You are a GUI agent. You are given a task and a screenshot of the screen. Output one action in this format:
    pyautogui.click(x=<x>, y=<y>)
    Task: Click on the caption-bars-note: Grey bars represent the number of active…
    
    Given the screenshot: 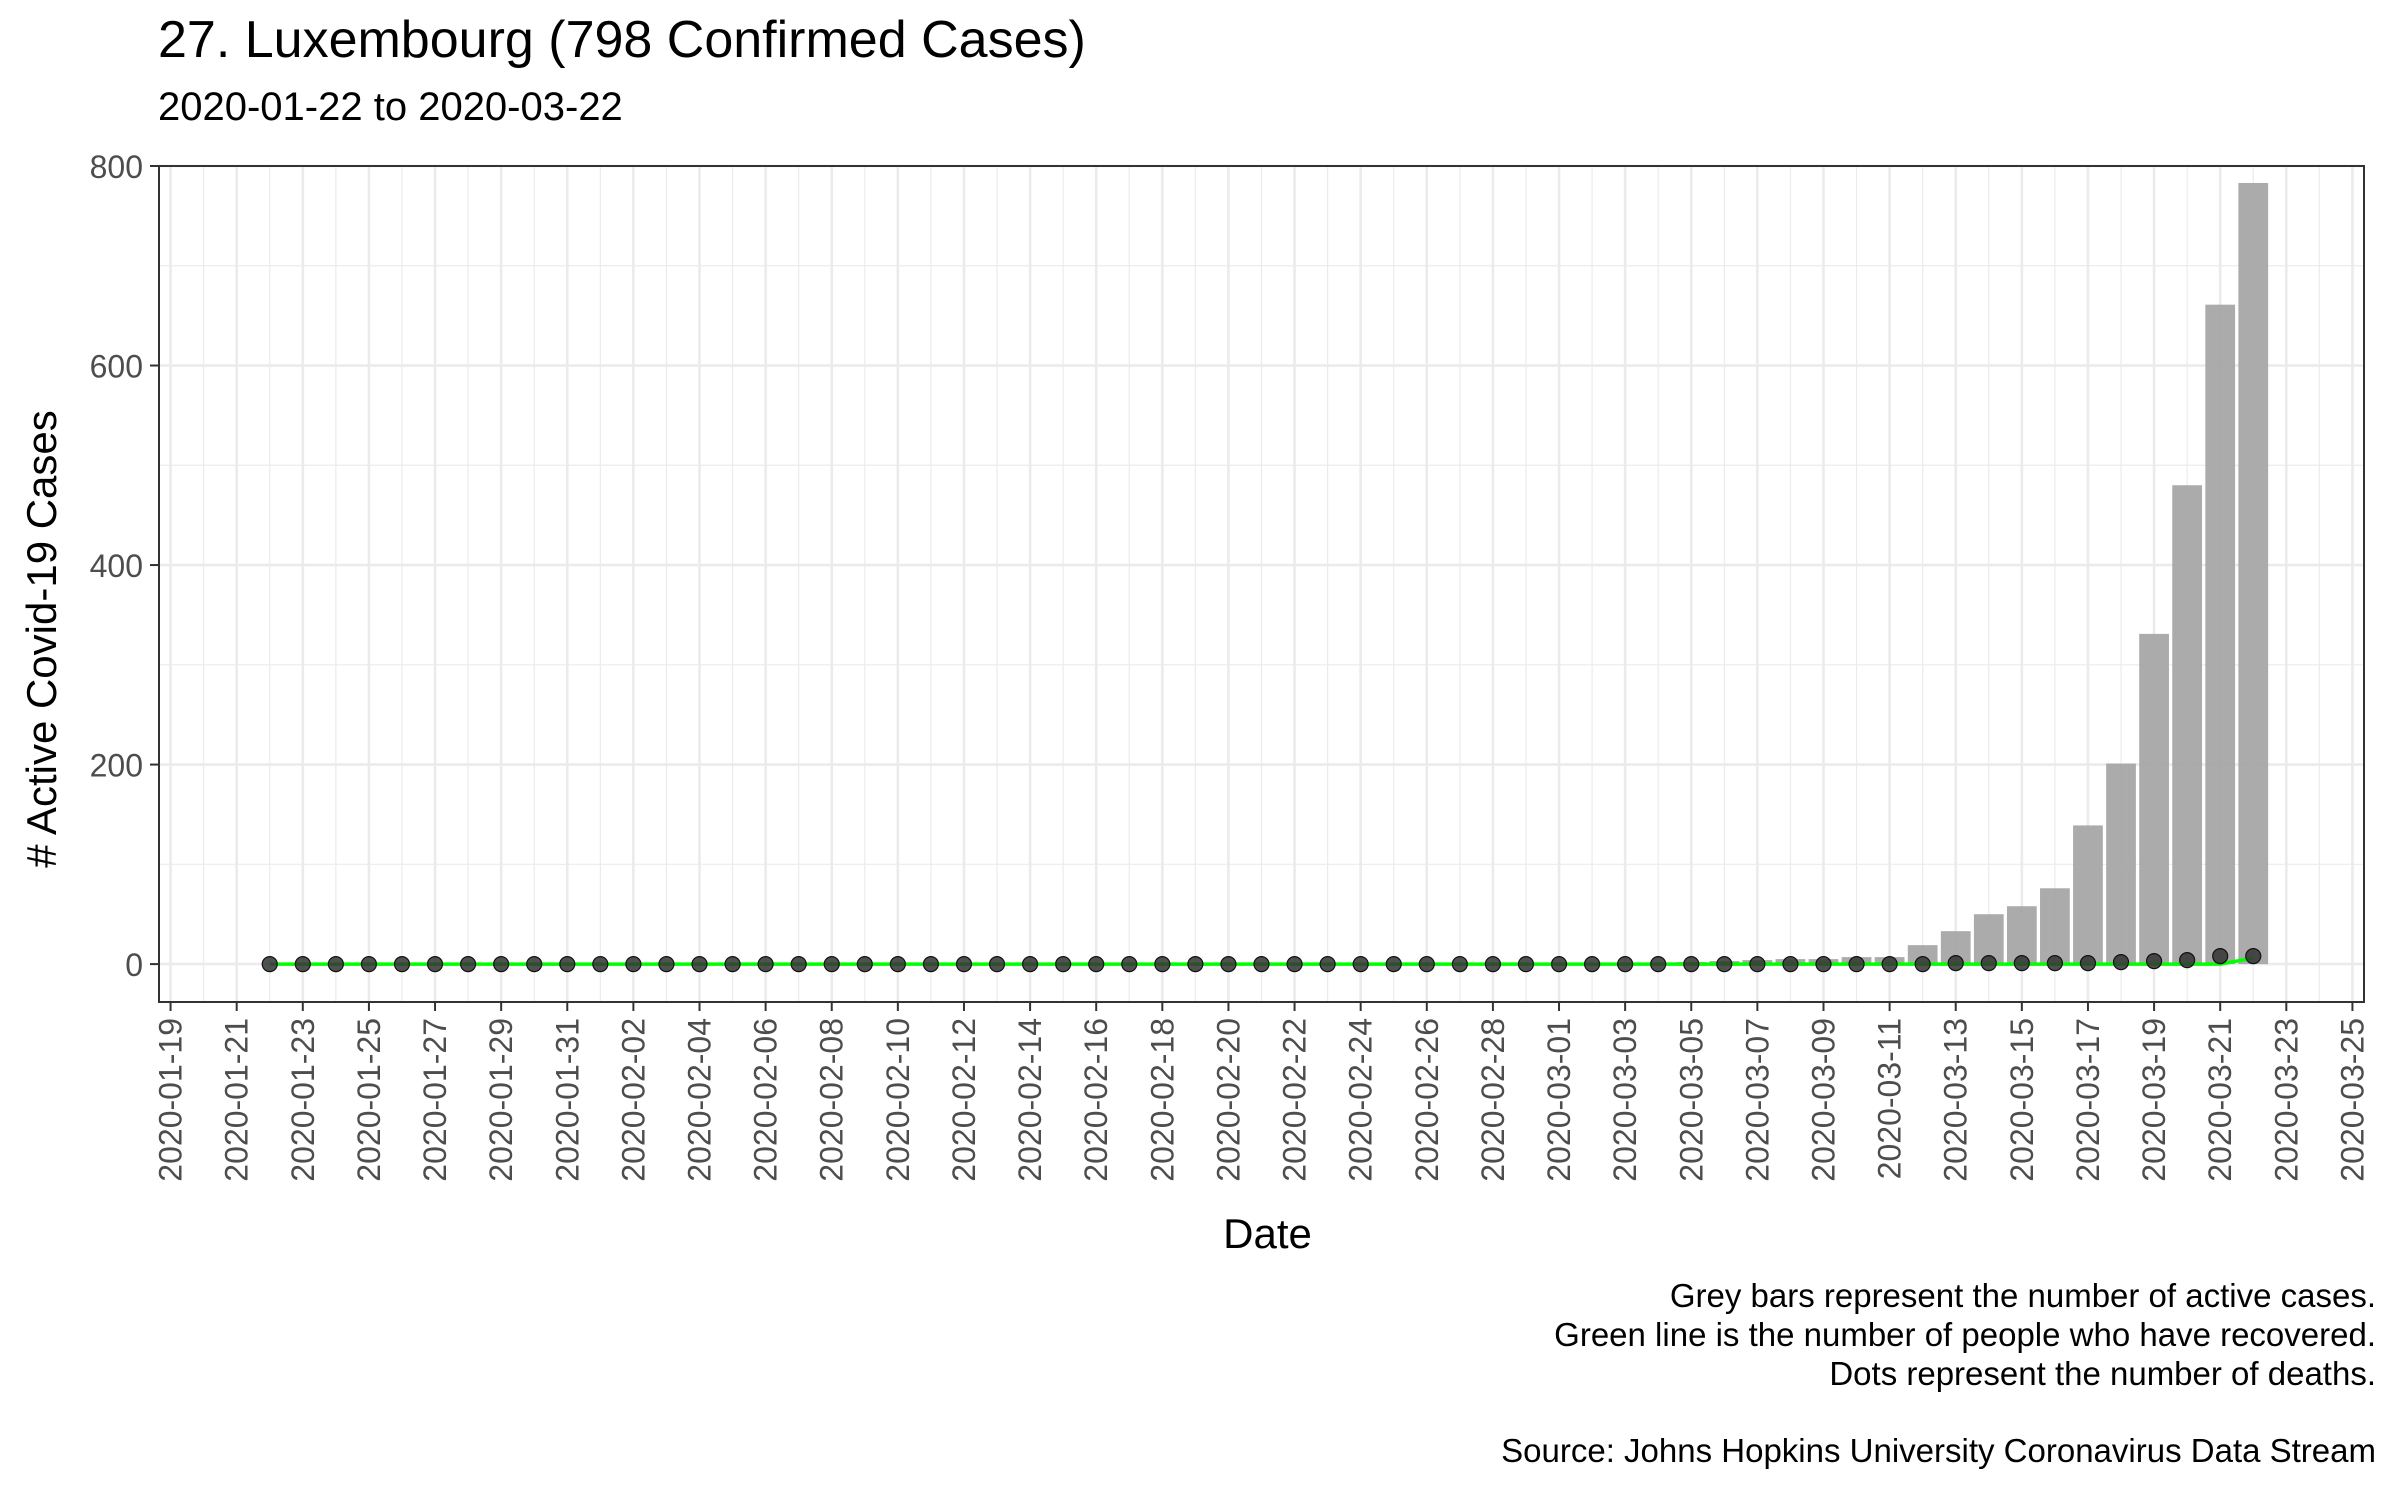 What is the action you would take?
    pyautogui.click(x=2022, y=1295)
    